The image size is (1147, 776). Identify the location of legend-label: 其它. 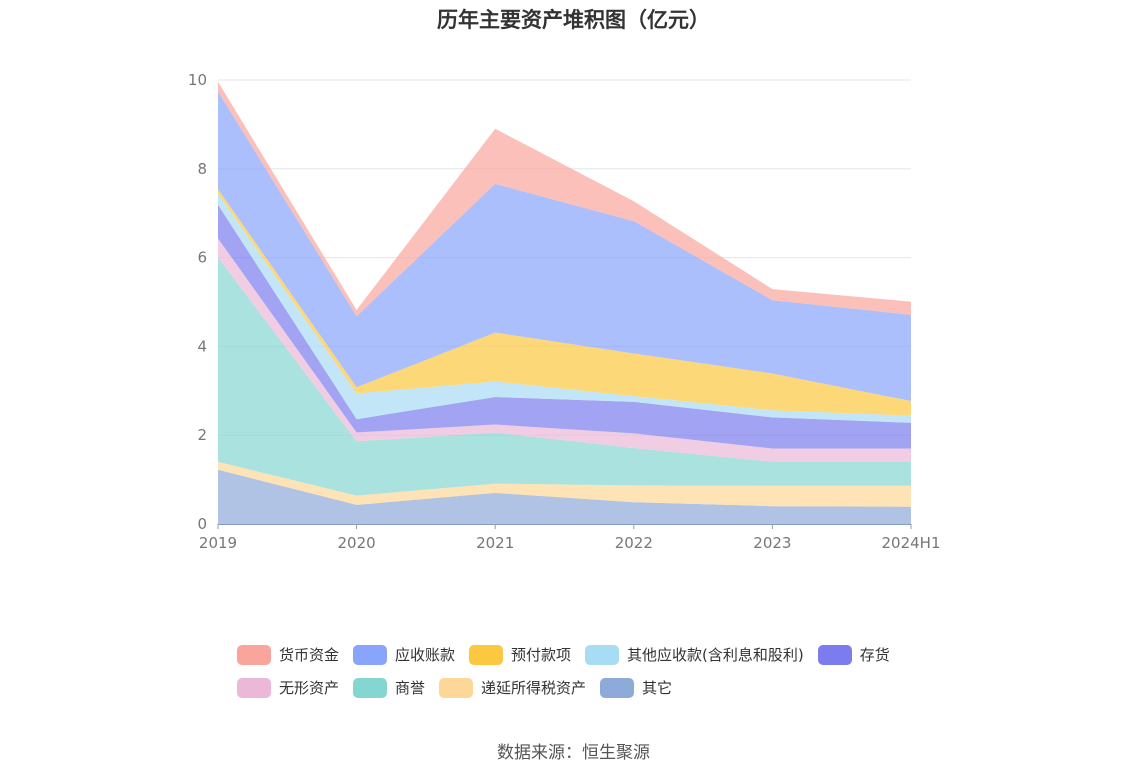
(657, 688).